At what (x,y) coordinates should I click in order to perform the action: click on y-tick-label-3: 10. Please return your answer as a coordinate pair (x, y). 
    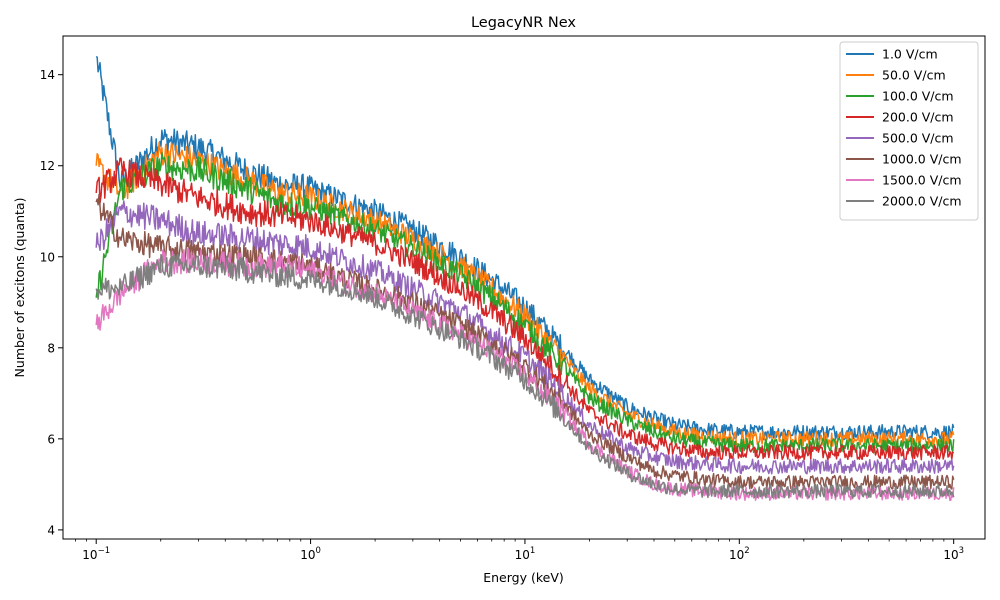
    Looking at the image, I should click on (47, 257).